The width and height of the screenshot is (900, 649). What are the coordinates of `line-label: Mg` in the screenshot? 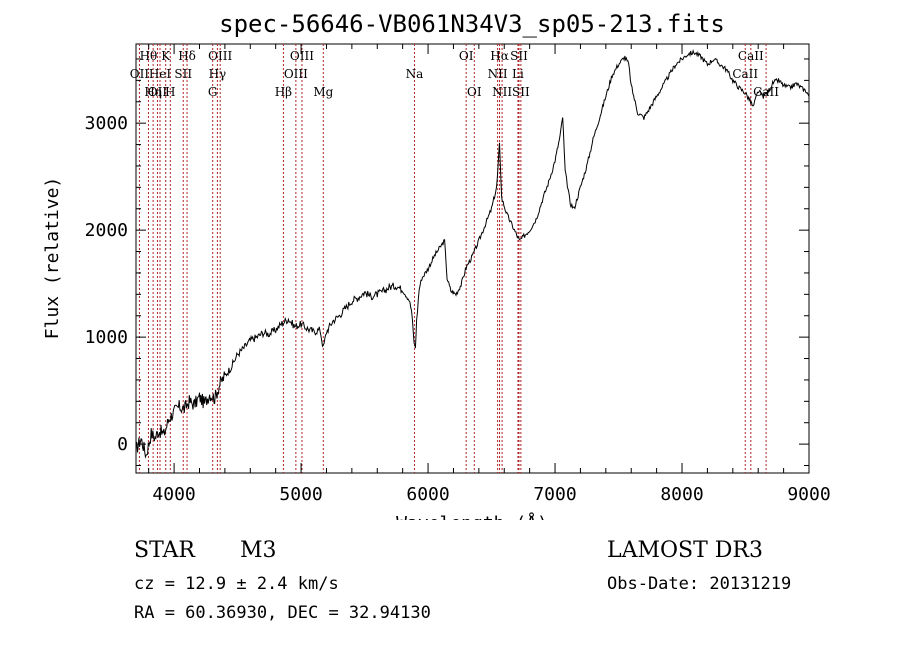 It's located at (323, 92).